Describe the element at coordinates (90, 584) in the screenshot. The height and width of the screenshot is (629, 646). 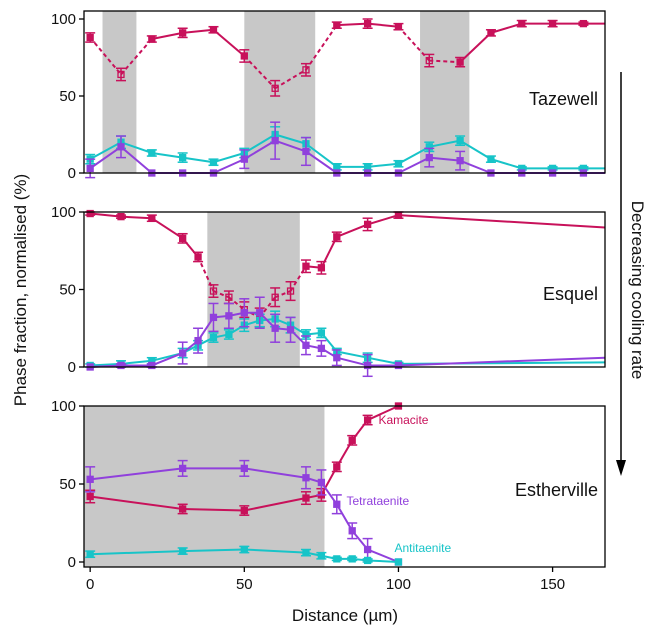
I see `x-tick-label: 0` at that location.